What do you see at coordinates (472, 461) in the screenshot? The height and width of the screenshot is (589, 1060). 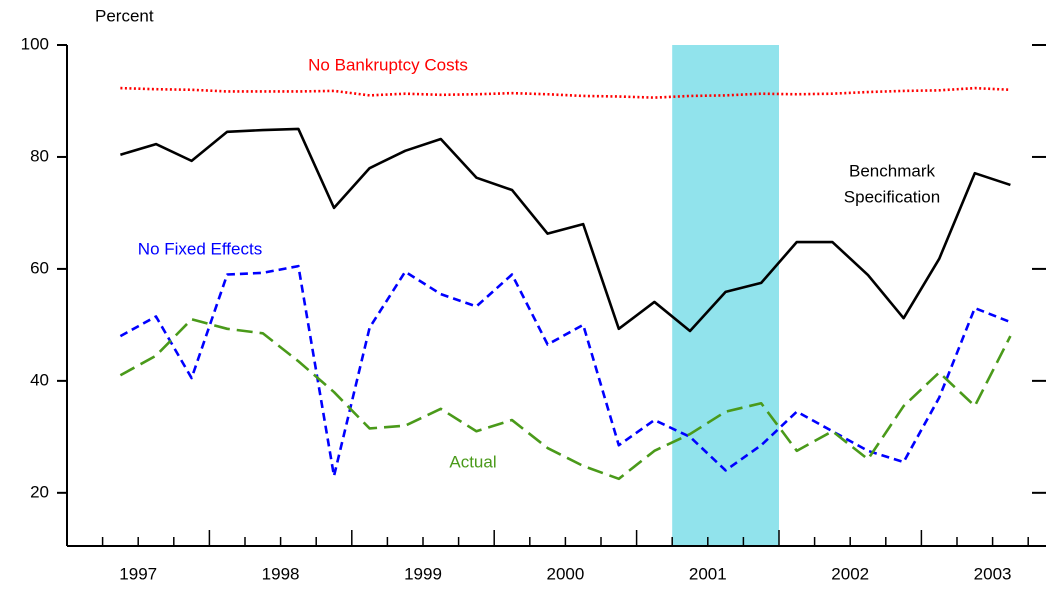 I see `annotation: Actual` at bounding box center [472, 461].